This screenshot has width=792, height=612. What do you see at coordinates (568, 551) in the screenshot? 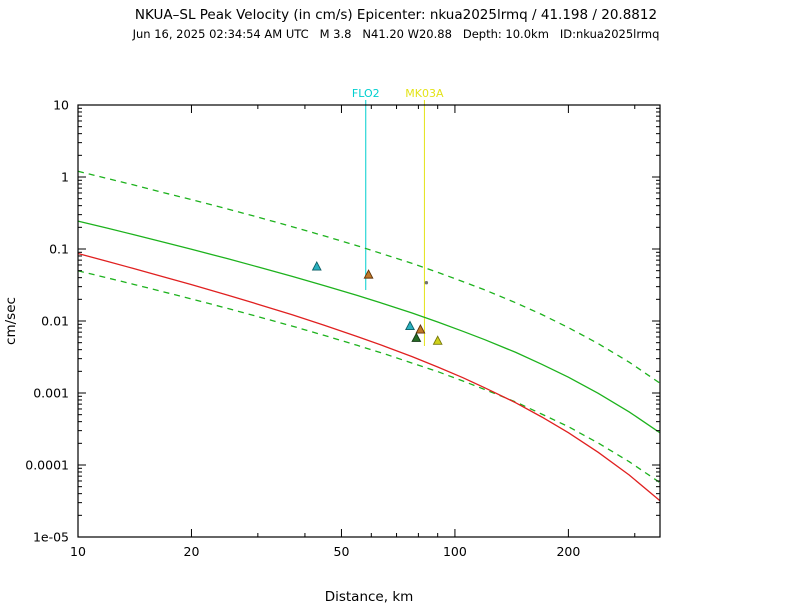
I see `x-tick-label: 200` at bounding box center [568, 551].